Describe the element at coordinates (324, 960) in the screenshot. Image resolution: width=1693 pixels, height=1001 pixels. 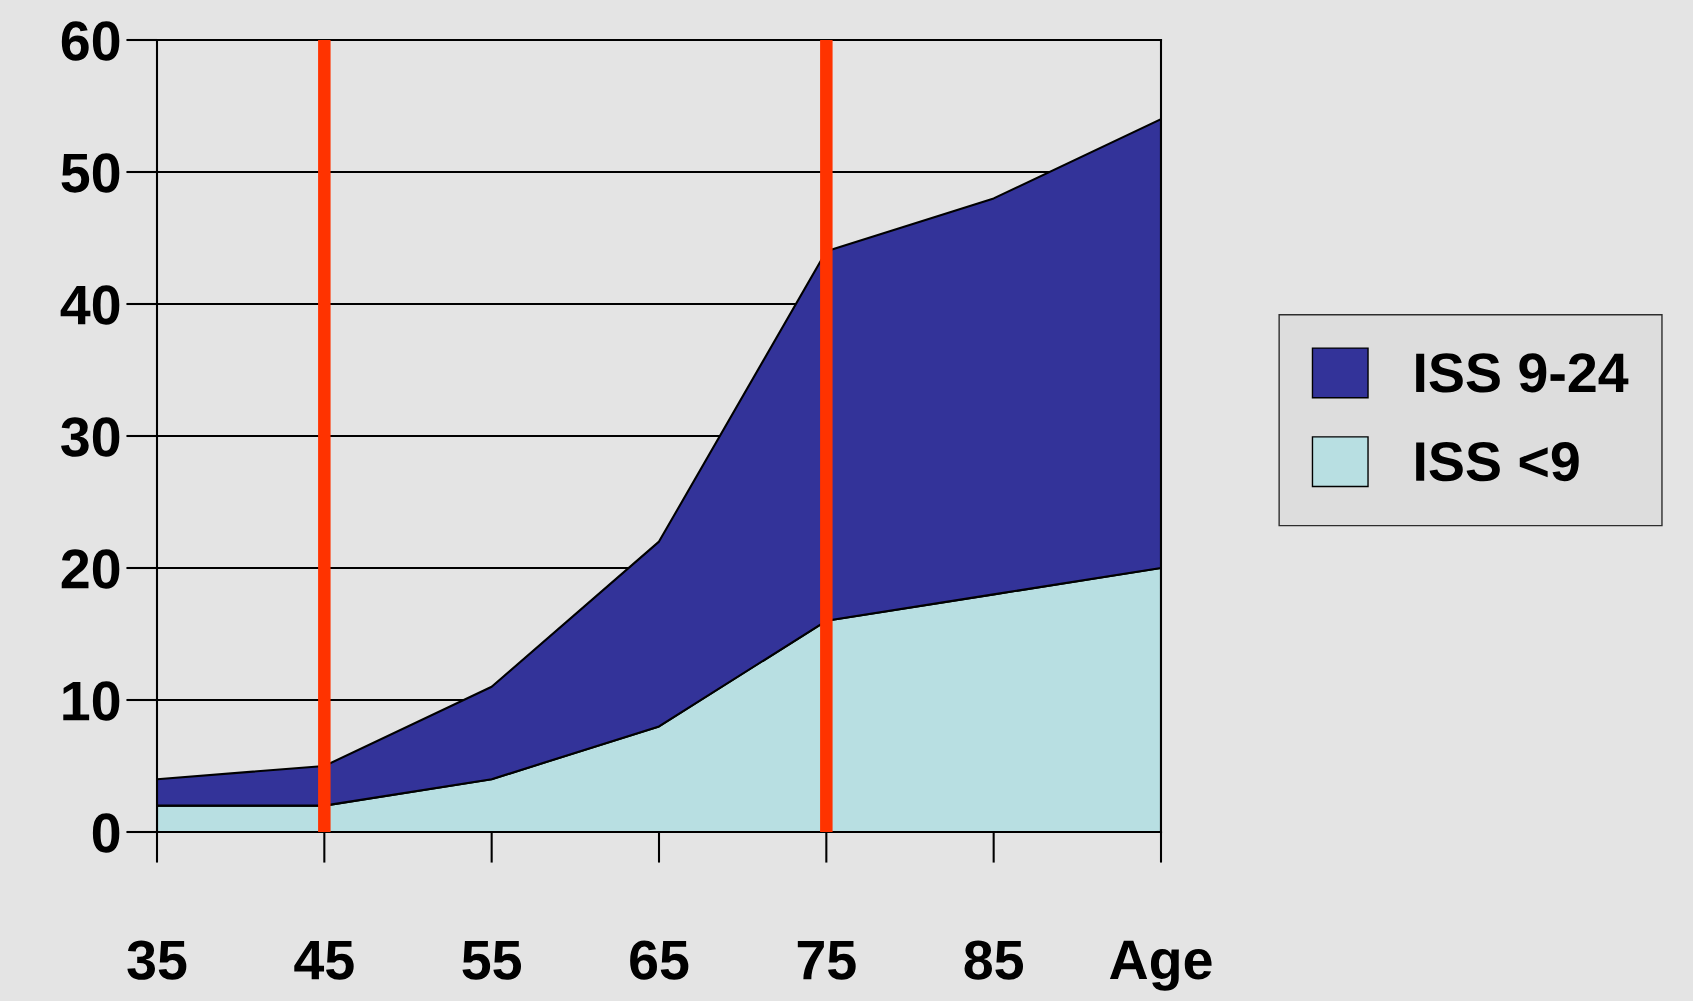
I see `x-tick-label: 45` at that location.